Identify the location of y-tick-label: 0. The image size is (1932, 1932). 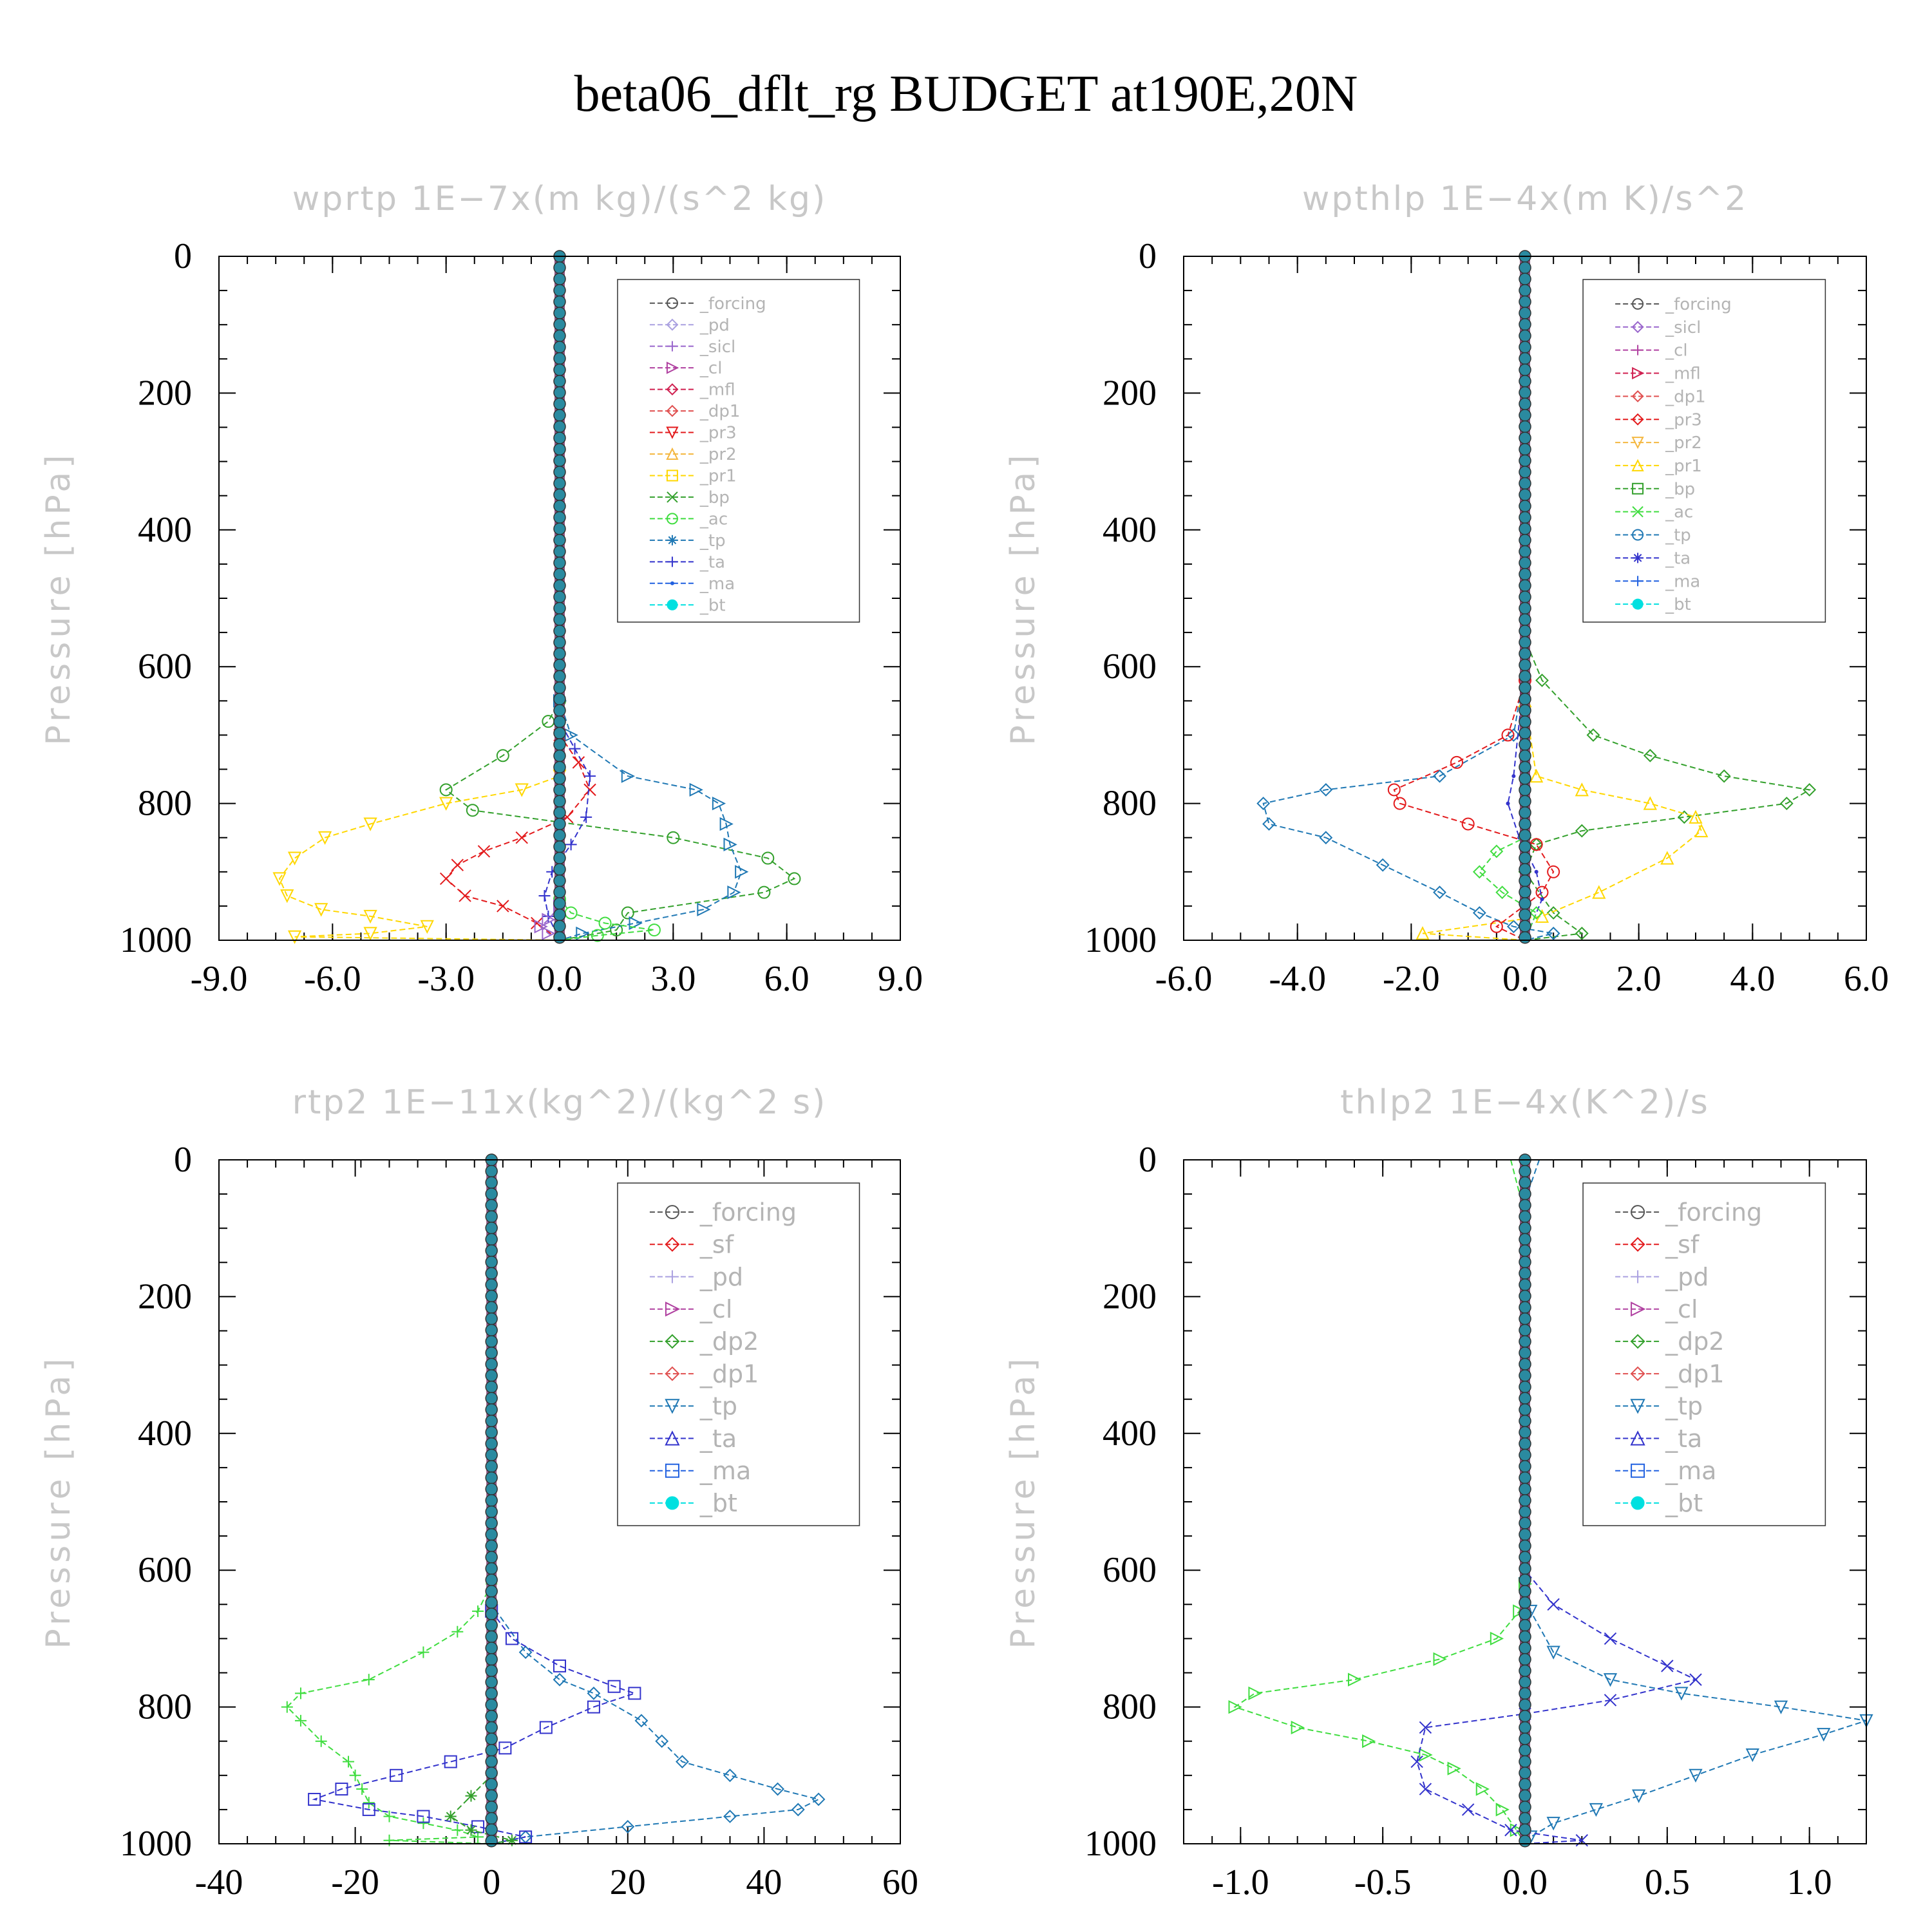
(1148, 256).